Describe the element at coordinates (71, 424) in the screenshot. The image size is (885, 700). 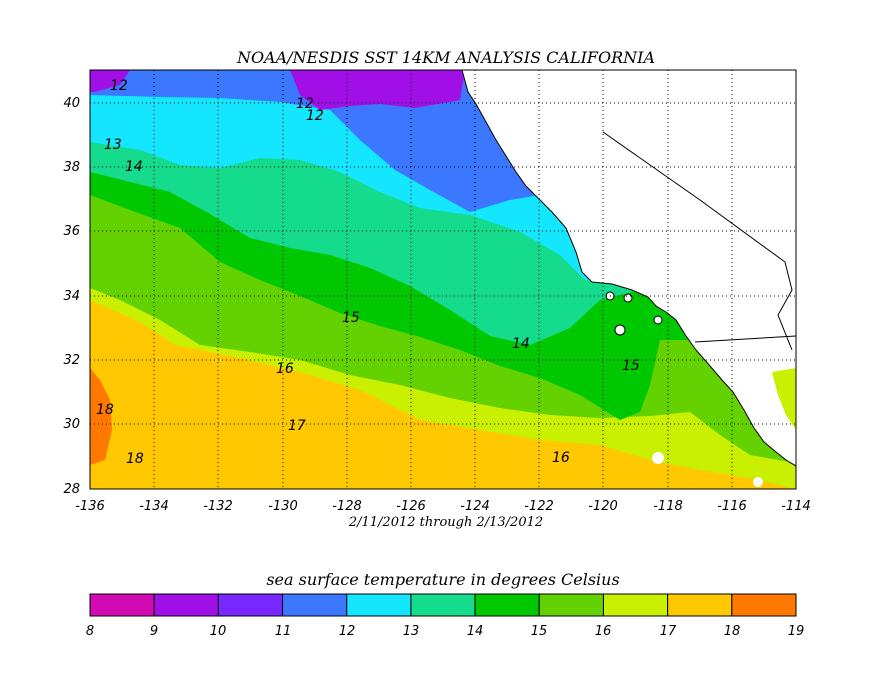
I see `y-tick-label: 30` at that location.